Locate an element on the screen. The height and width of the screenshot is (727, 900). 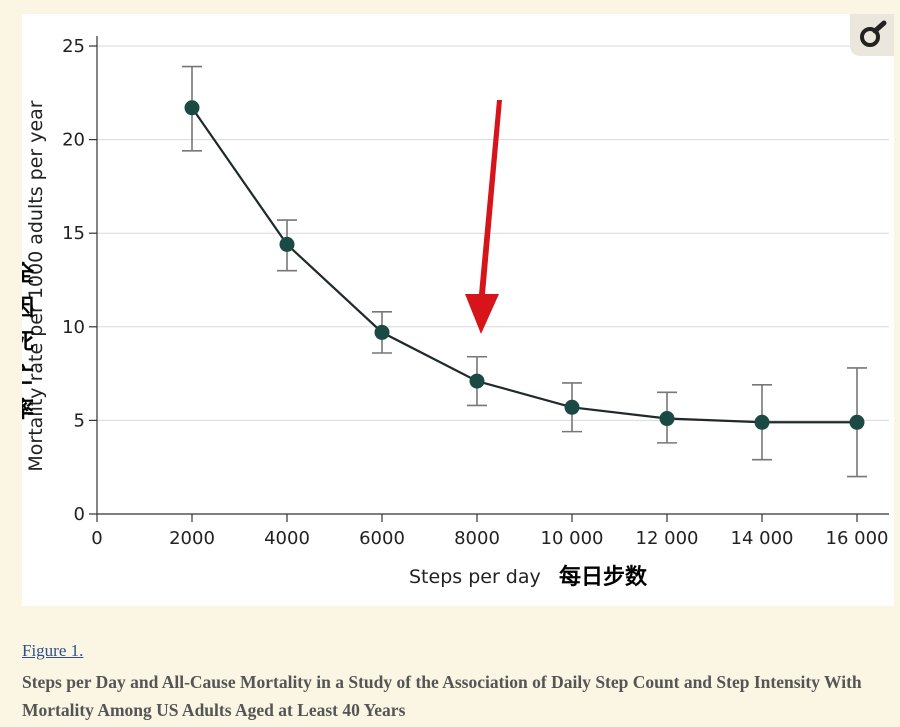
x-tick-label: 12 000 is located at coordinates (667, 538).